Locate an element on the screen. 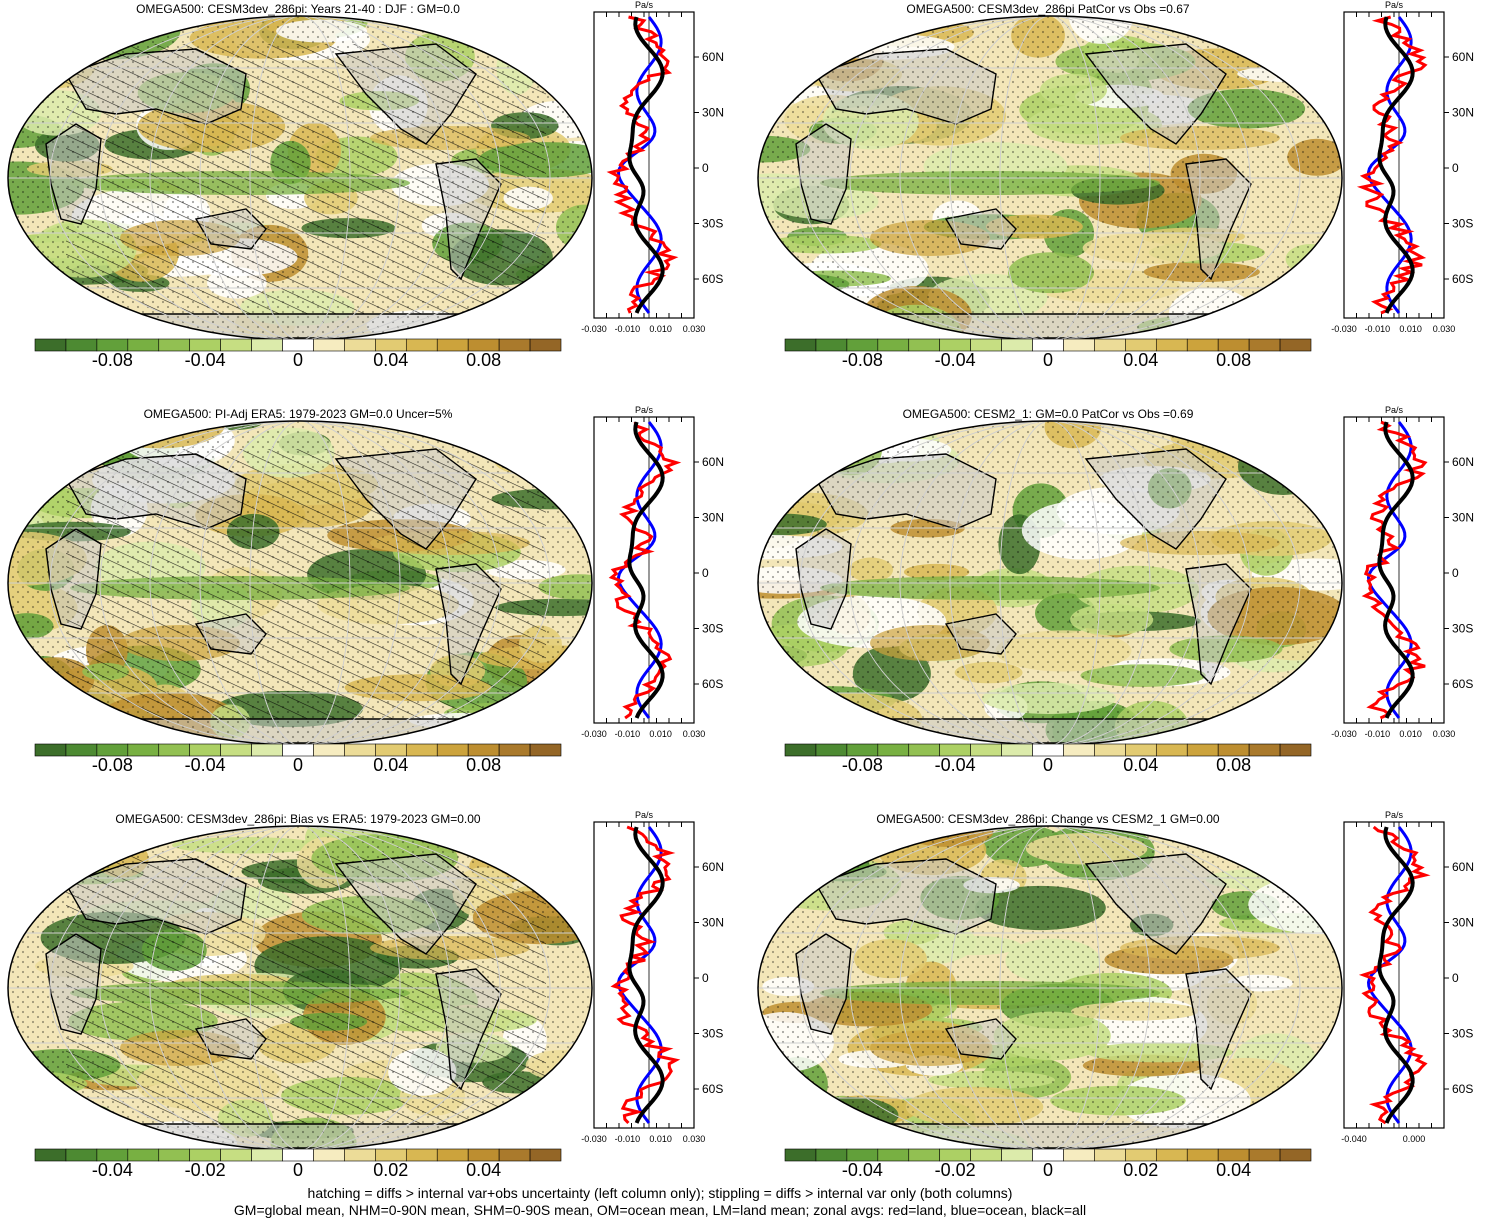 The height and width of the screenshot is (1218, 1485). zonal-x-tick-label: -0.040 is located at coordinates (1354, 1139).